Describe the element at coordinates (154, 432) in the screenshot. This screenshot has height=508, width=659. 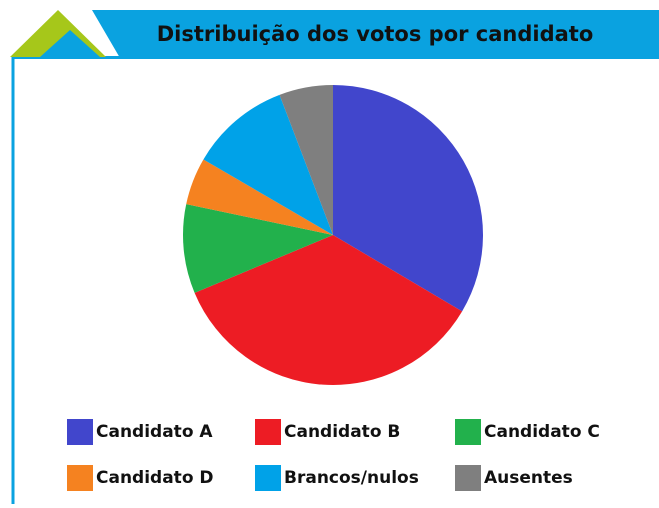
I see `legend-label: Candidato A` at that location.